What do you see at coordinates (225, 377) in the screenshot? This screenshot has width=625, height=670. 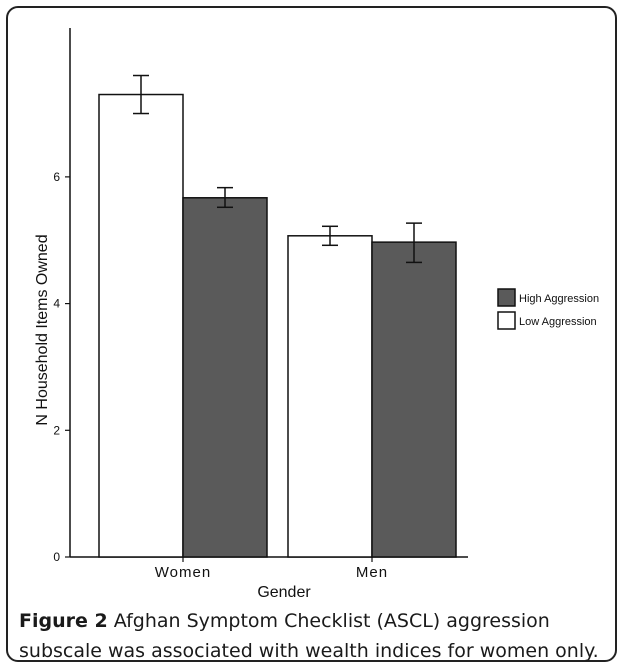 I see `bar-women-high-aggression` at bounding box center [225, 377].